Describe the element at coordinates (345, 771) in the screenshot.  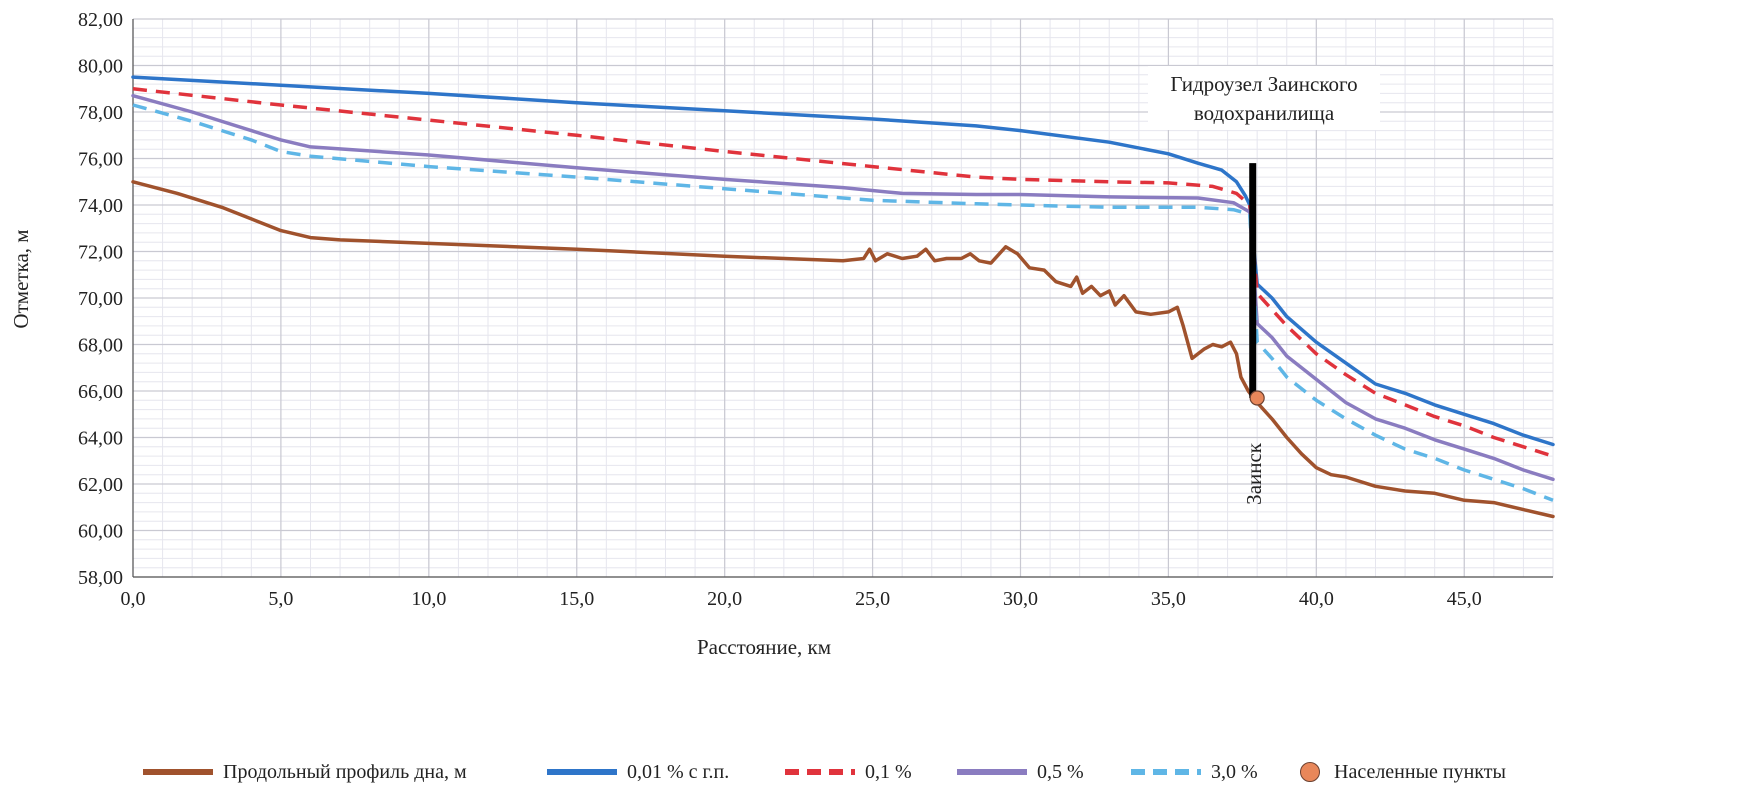
I see `legend-label-bed-profile: Продольный профиль дна, м` at that location.